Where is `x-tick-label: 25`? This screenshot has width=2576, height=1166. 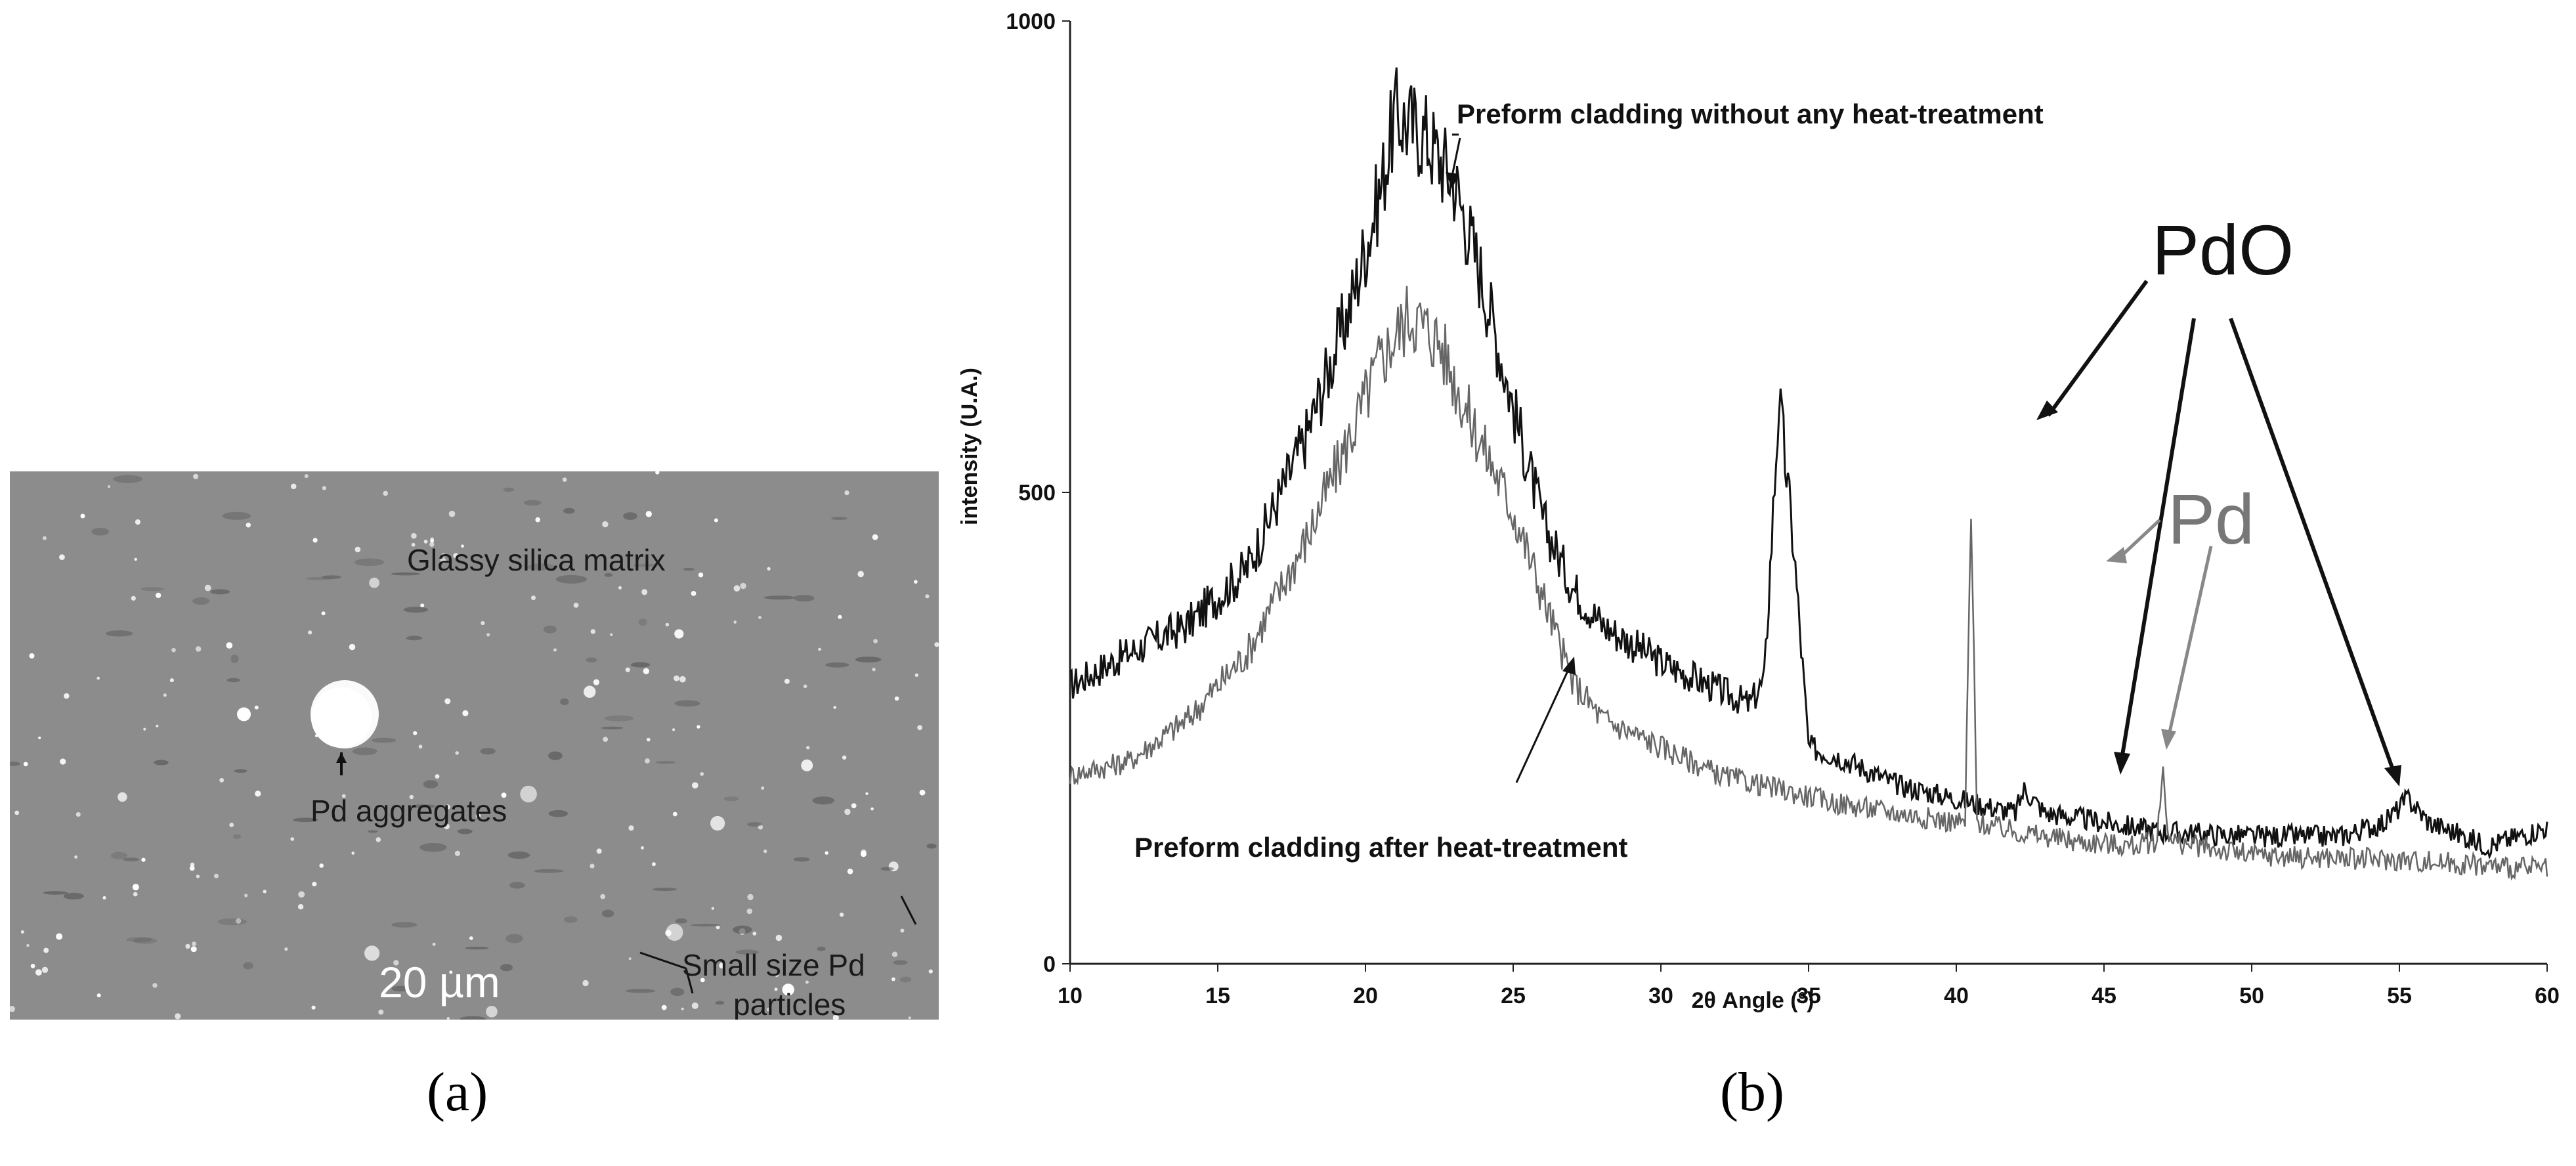 x-tick-label: 25 is located at coordinates (1513, 995).